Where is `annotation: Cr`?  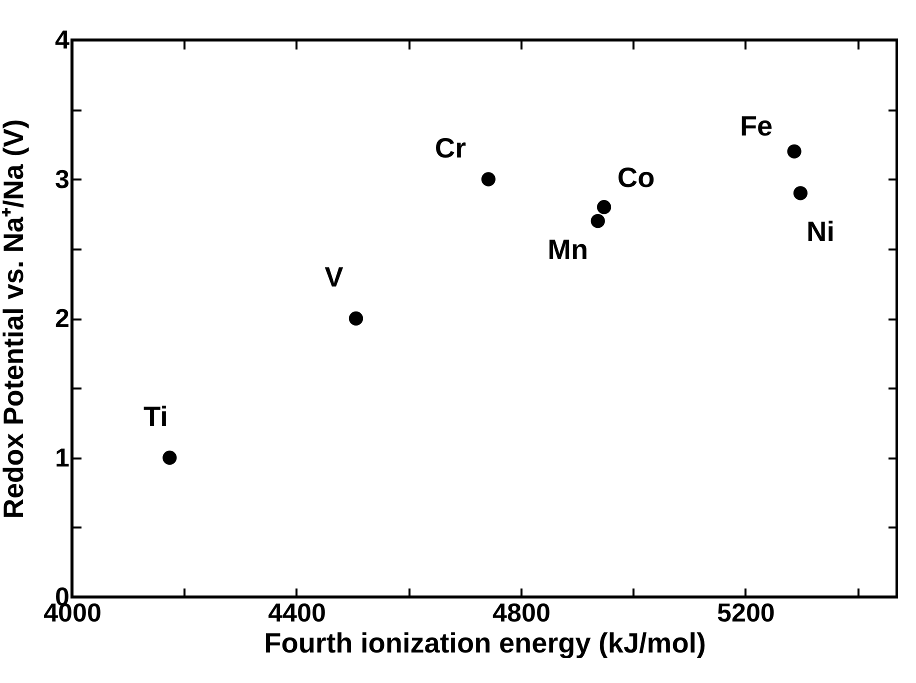 annotation: Cr is located at coordinates (450, 148).